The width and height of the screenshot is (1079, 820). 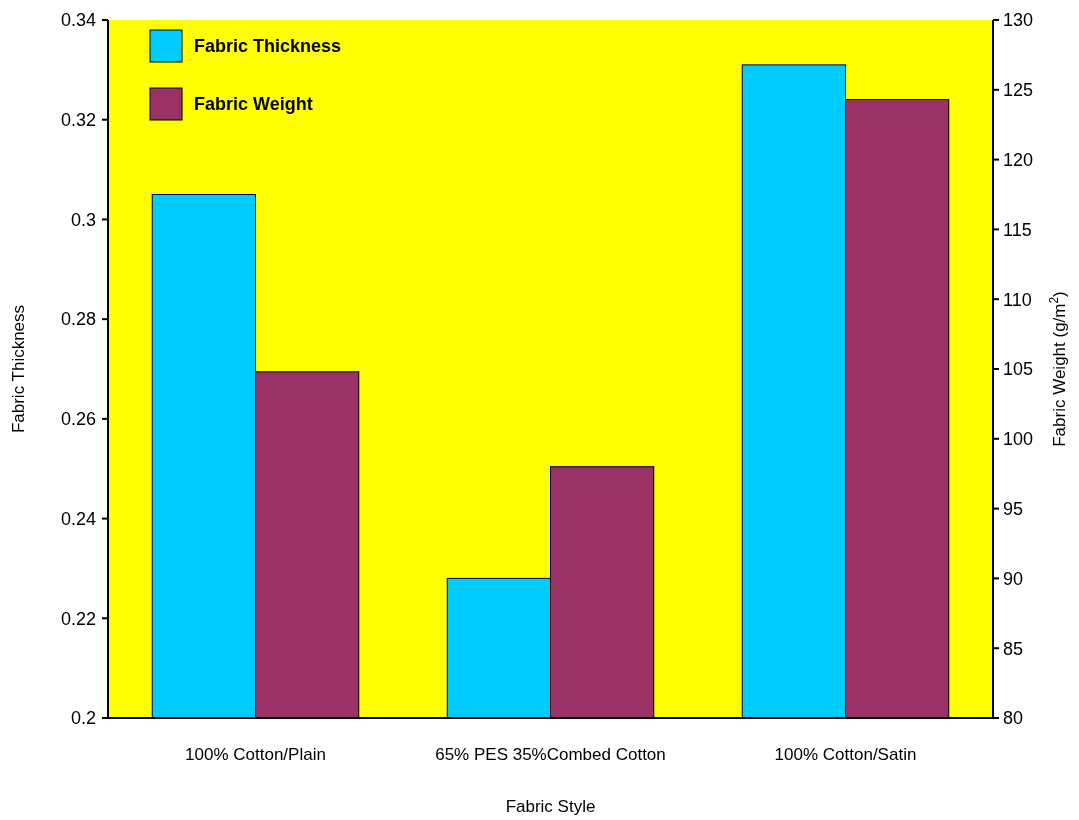 What do you see at coordinates (550, 754) in the screenshot?
I see `x-tick-label: 65% PES 35%Combed Cotton` at bounding box center [550, 754].